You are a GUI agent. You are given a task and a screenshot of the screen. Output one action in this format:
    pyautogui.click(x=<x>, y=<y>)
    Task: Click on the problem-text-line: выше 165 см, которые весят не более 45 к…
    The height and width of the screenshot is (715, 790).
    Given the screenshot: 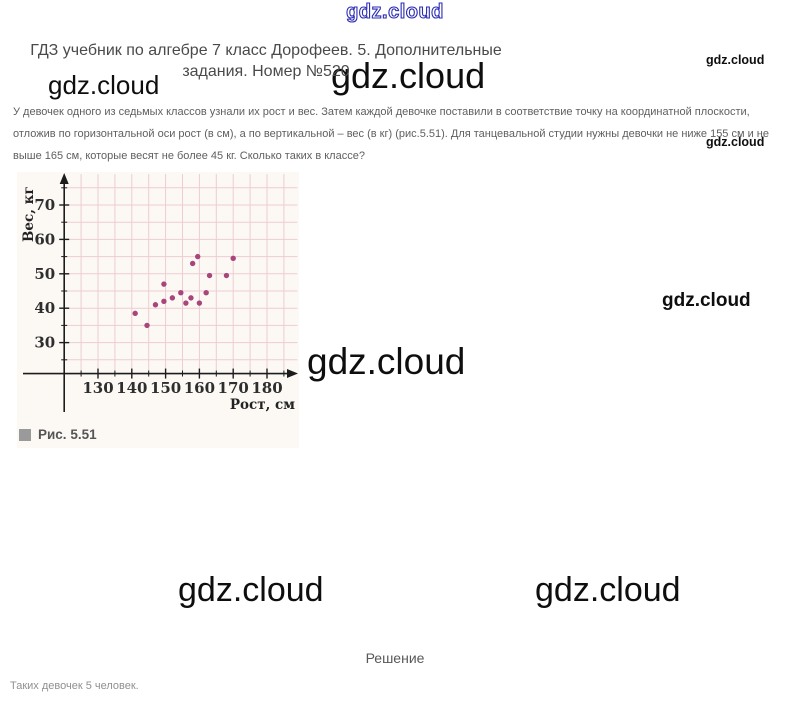 What is the action you would take?
    pyautogui.click(x=189, y=156)
    